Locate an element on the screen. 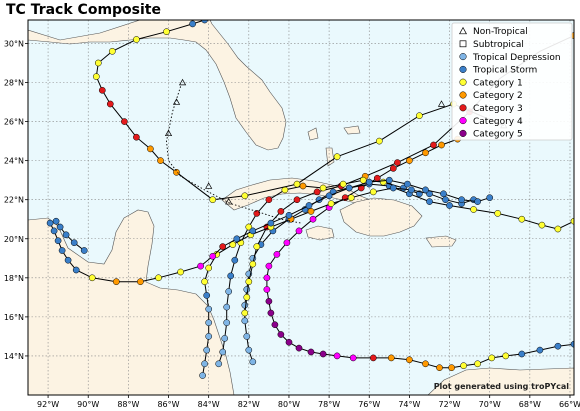 This screenshot has width=580, height=411. lat-tick-label: 22°N is located at coordinates (14, 200).